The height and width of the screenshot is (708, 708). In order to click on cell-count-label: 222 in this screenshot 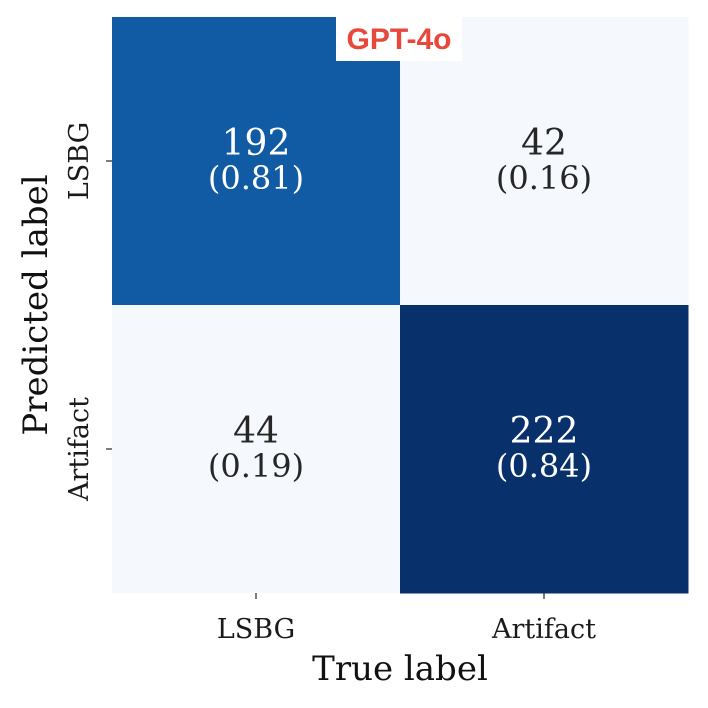, I will do `click(544, 431)`.